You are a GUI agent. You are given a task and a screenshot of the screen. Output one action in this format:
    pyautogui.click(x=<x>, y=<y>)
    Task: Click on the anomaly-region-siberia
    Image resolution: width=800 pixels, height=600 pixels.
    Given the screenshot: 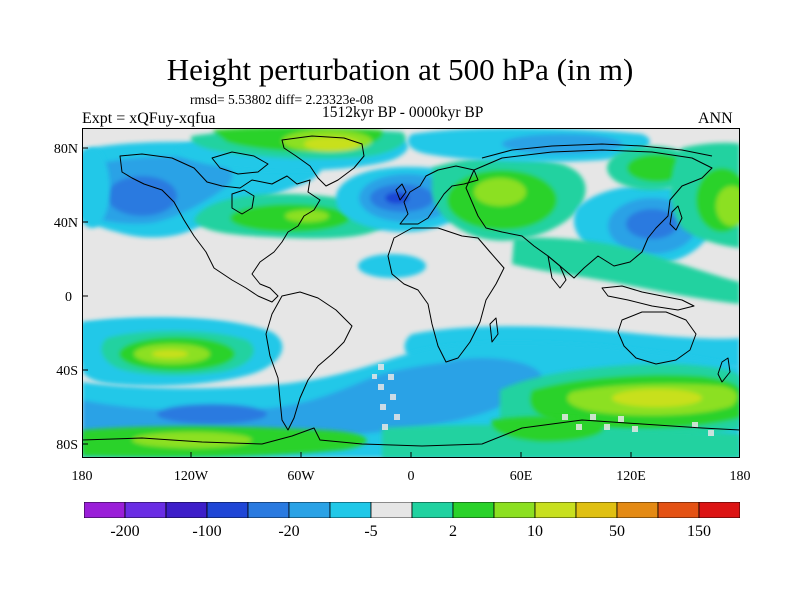 What is the action you would take?
    pyautogui.click(x=528, y=145)
    